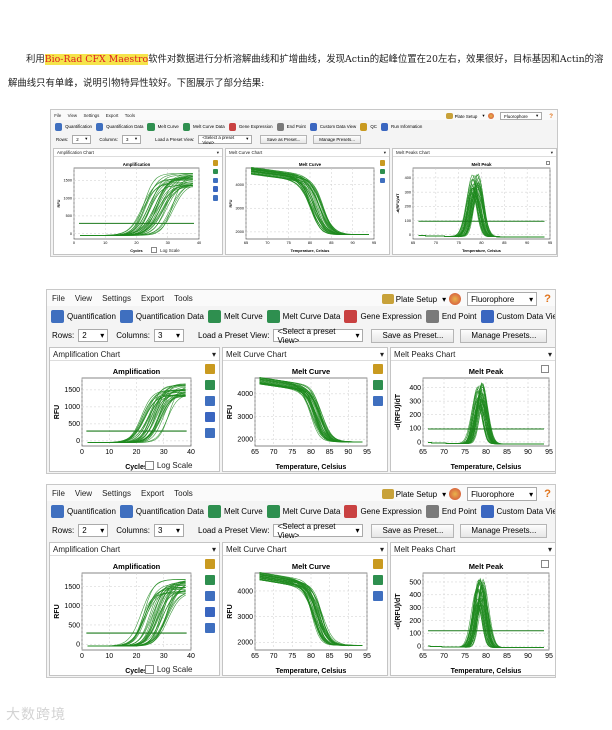 This screenshot has height=730, width=612. What do you see at coordinates (368, 127) in the screenshot?
I see `toolbar-qc-button: QC` at bounding box center [368, 127].